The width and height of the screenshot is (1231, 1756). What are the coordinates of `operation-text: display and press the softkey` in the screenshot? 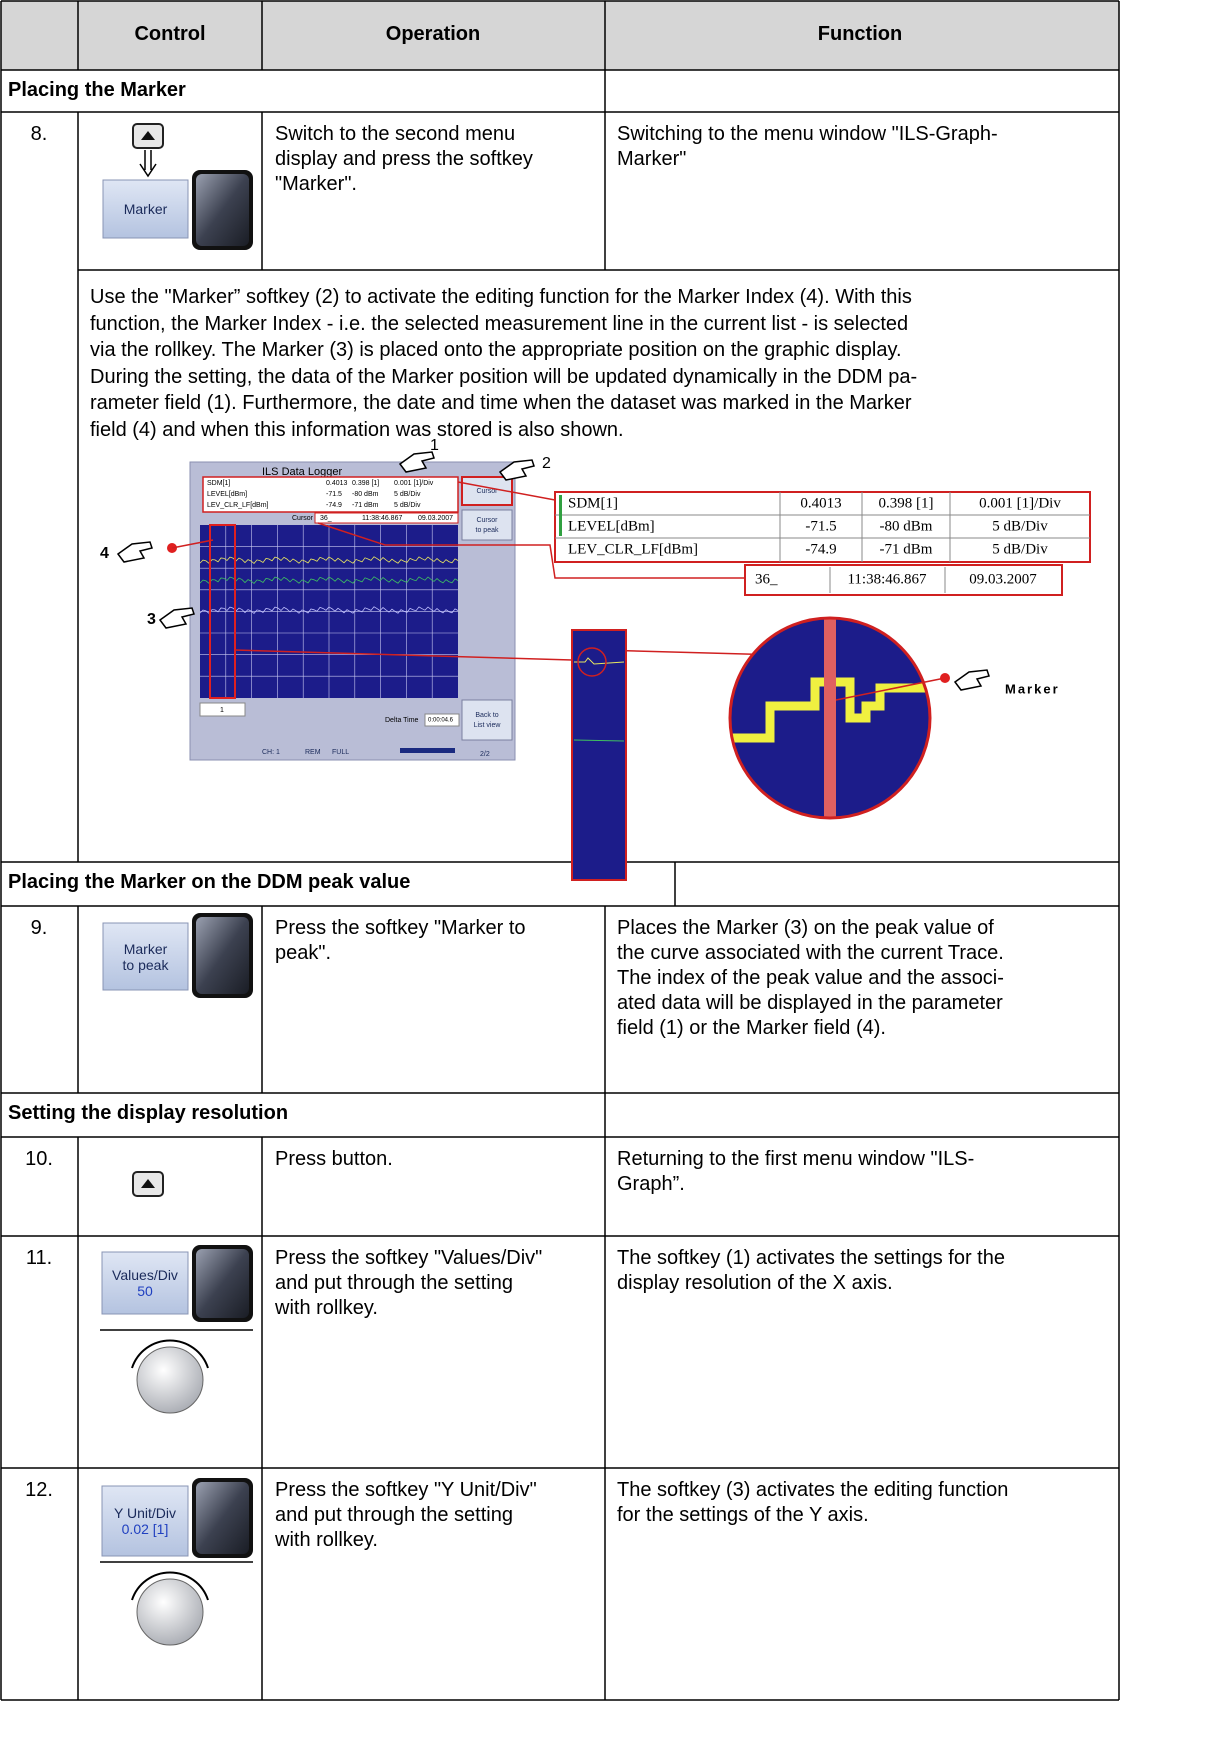 It's located at (404, 159).